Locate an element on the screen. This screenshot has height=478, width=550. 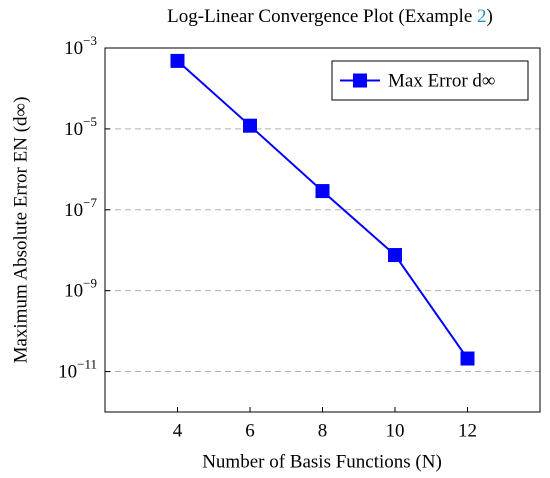
legend-label: Max Error d∞ is located at coordinates (441, 80).